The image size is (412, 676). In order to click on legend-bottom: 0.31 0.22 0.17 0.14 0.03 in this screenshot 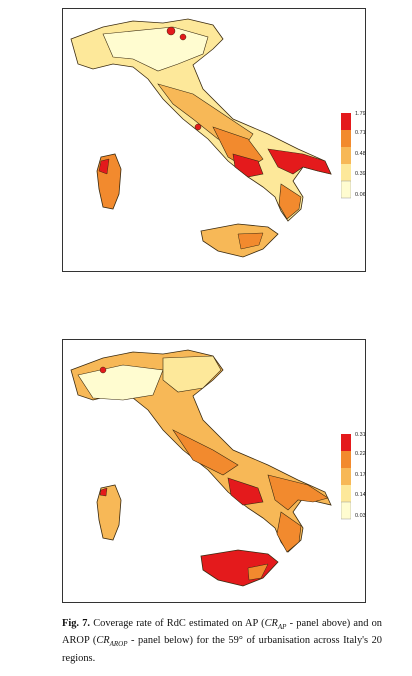, I will do `click(353, 478)`.